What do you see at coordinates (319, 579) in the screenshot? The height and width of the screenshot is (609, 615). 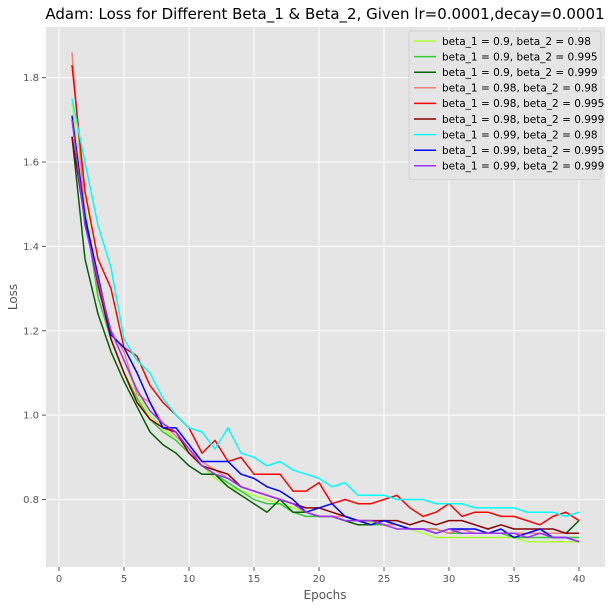 I see `x-tick-label: 20` at bounding box center [319, 579].